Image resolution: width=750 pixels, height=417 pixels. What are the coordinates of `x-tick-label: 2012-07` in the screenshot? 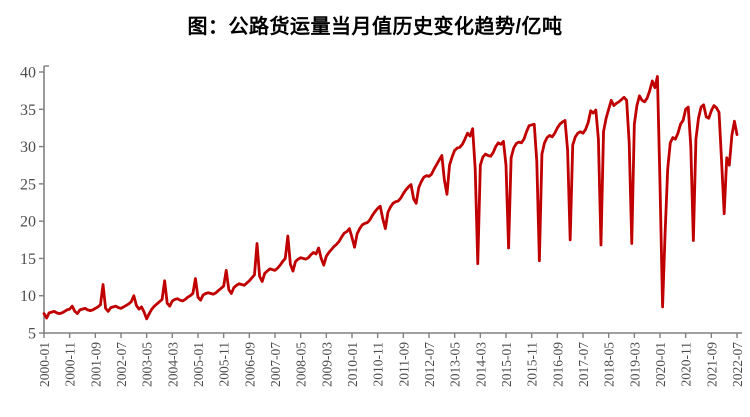 It's located at (429, 364).